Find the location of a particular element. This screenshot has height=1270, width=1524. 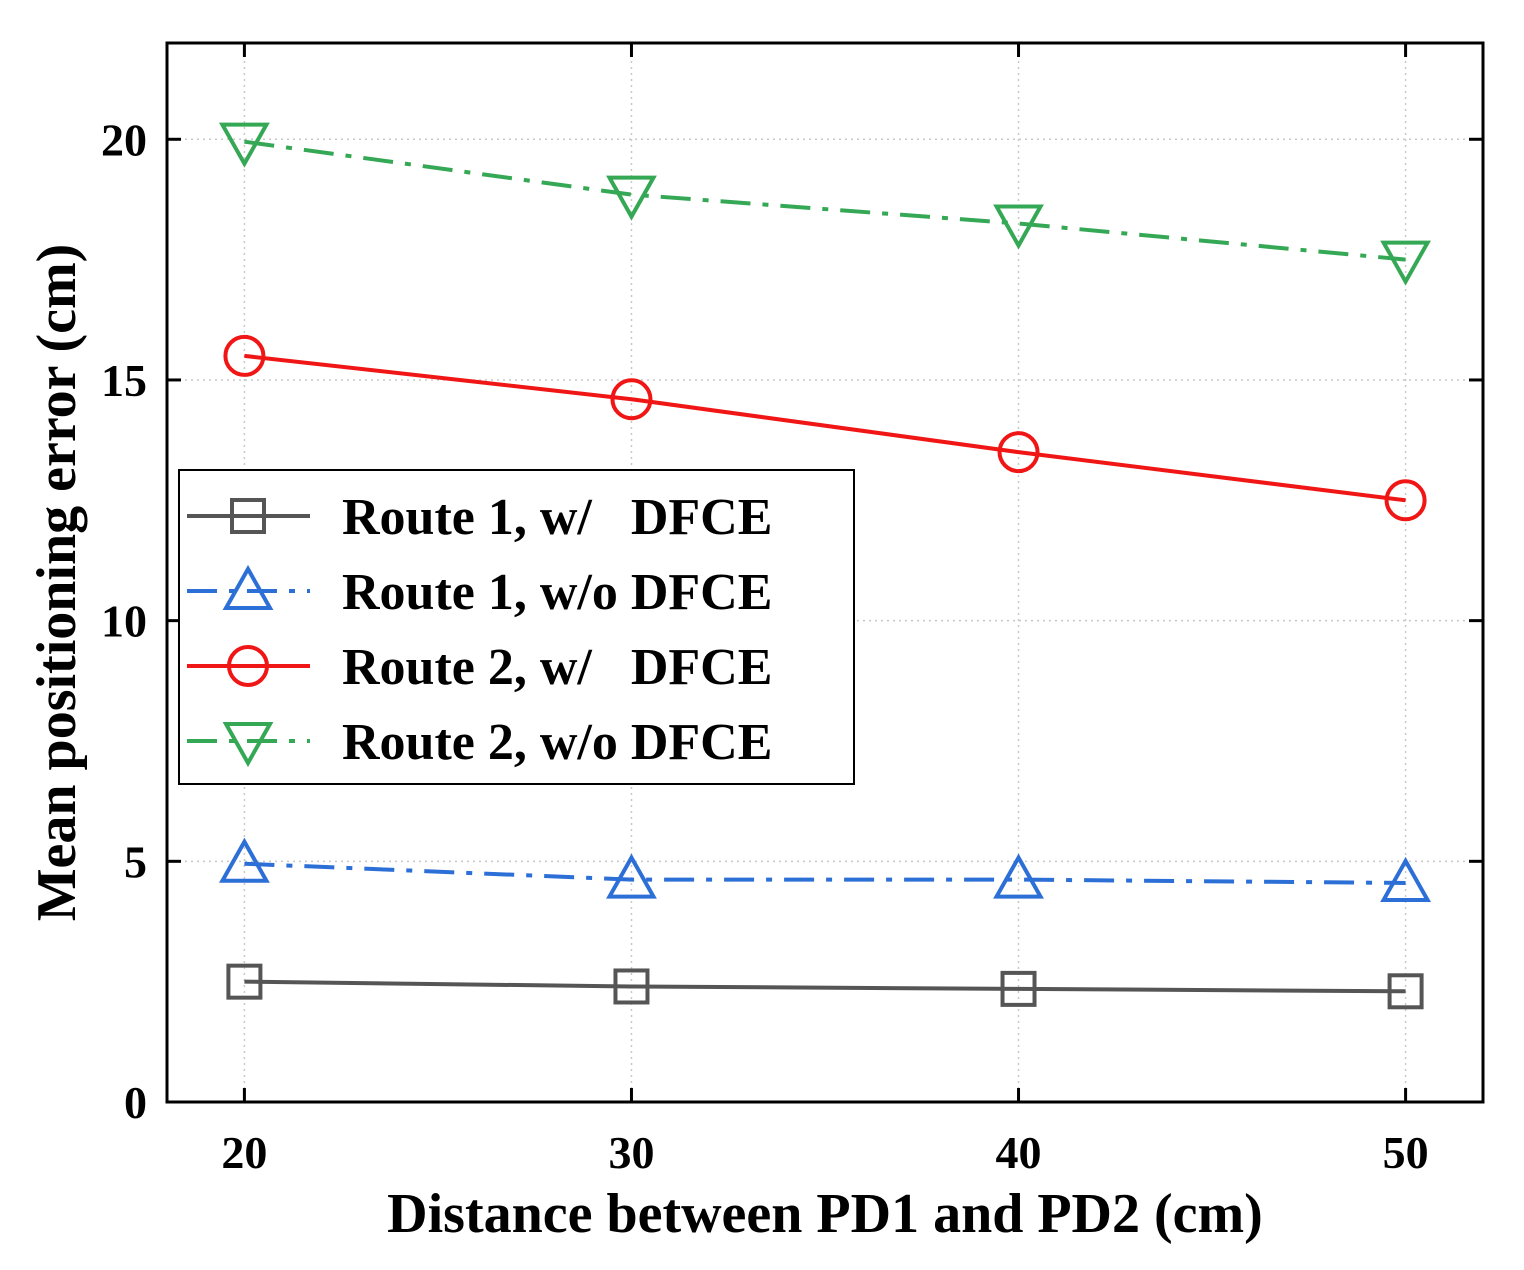

legend-box is located at coordinates (516, 627).